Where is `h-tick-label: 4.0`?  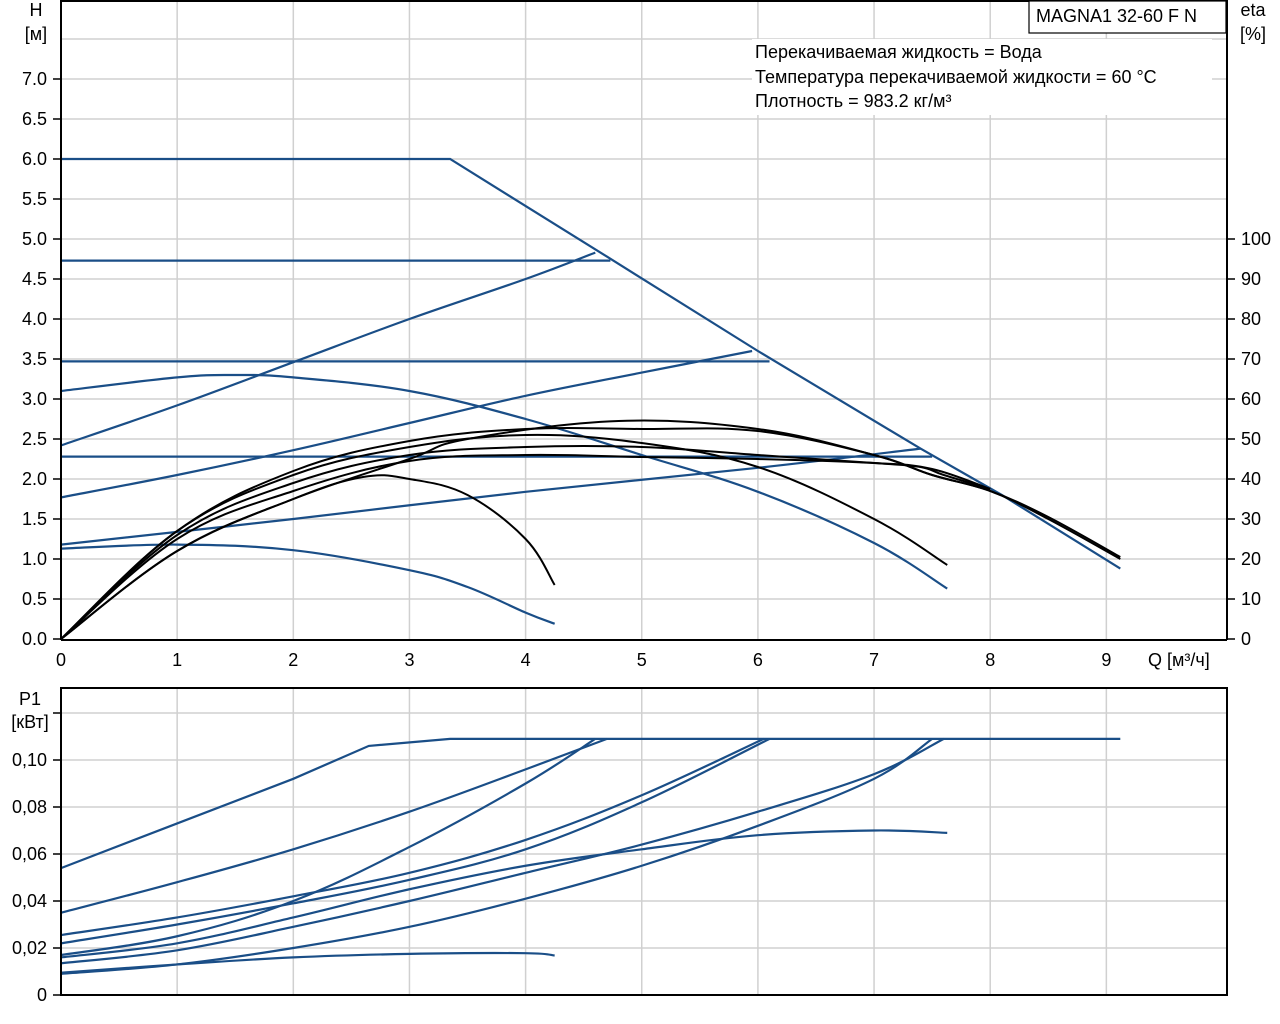 h-tick-label: 4.0 is located at coordinates (34, 319).